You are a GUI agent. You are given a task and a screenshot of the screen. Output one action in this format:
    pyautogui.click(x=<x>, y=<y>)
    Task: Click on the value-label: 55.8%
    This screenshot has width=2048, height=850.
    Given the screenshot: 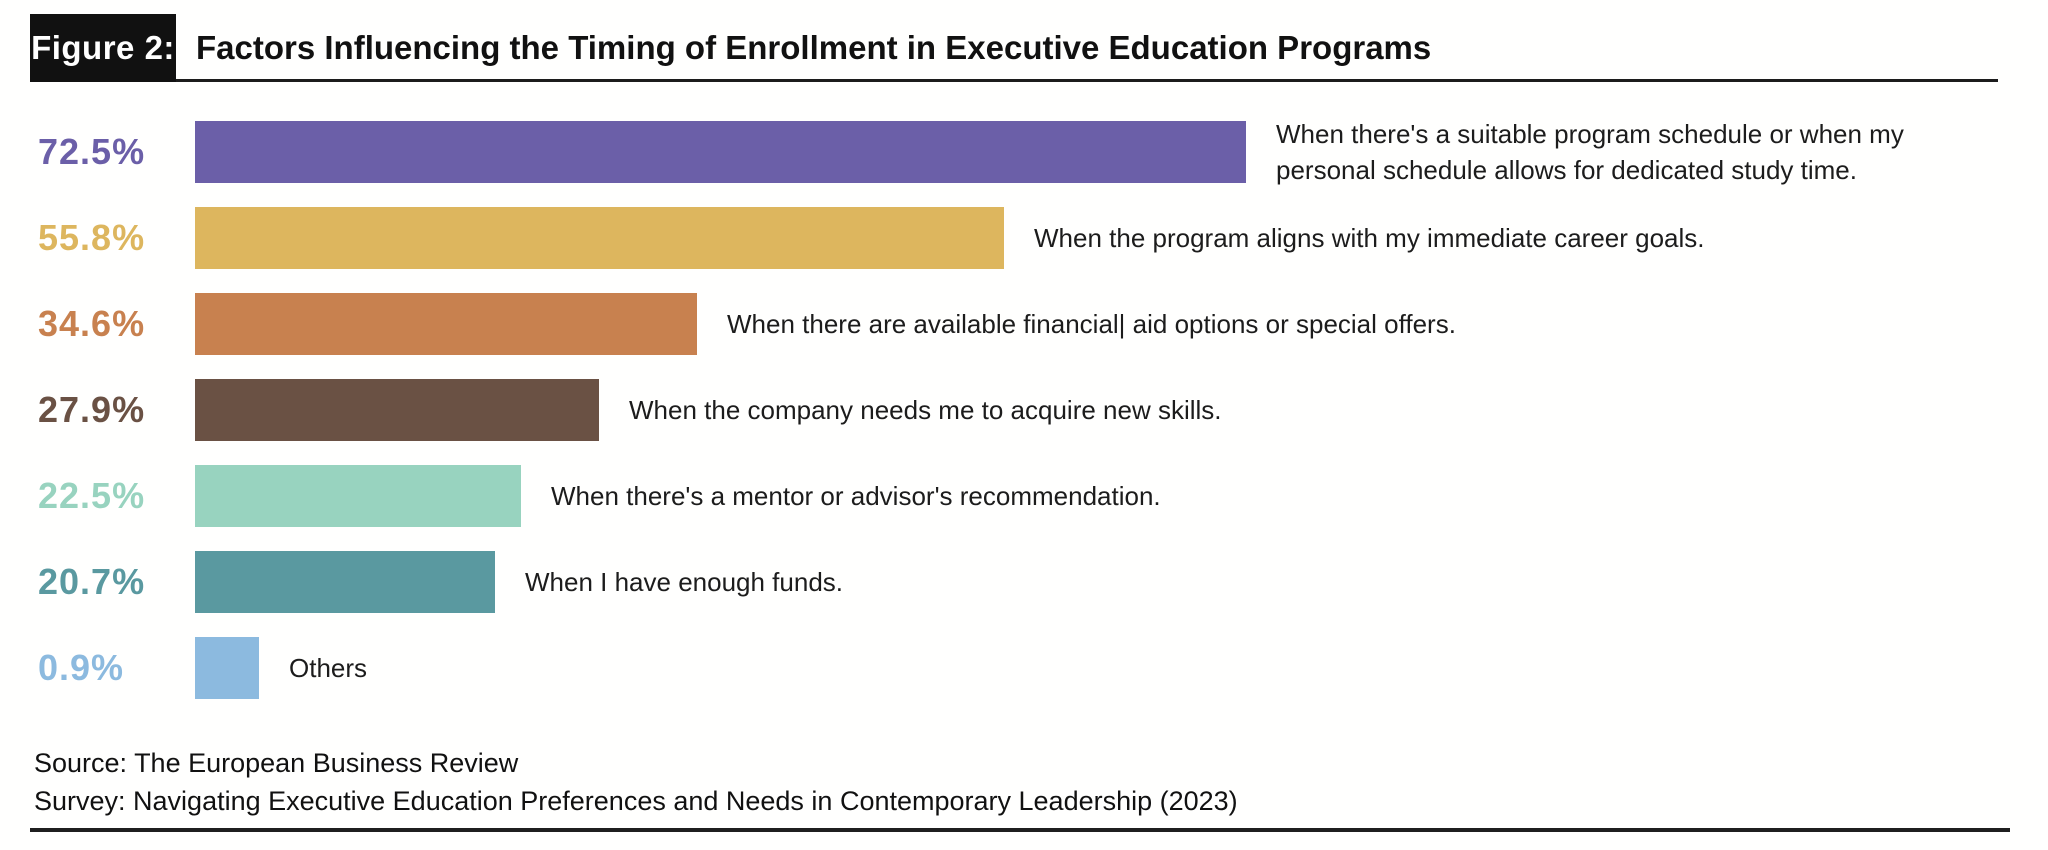 What is the action you would take?
    pyautogui.click(x=92, y=237)
    